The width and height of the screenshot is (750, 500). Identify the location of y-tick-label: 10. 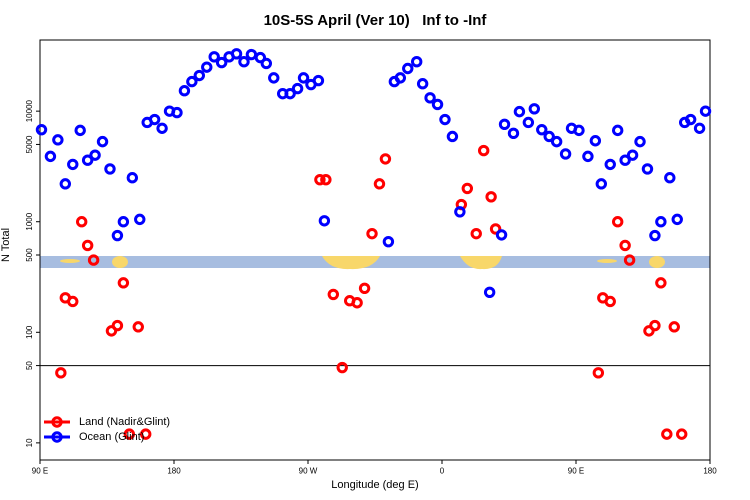
(29, 442).